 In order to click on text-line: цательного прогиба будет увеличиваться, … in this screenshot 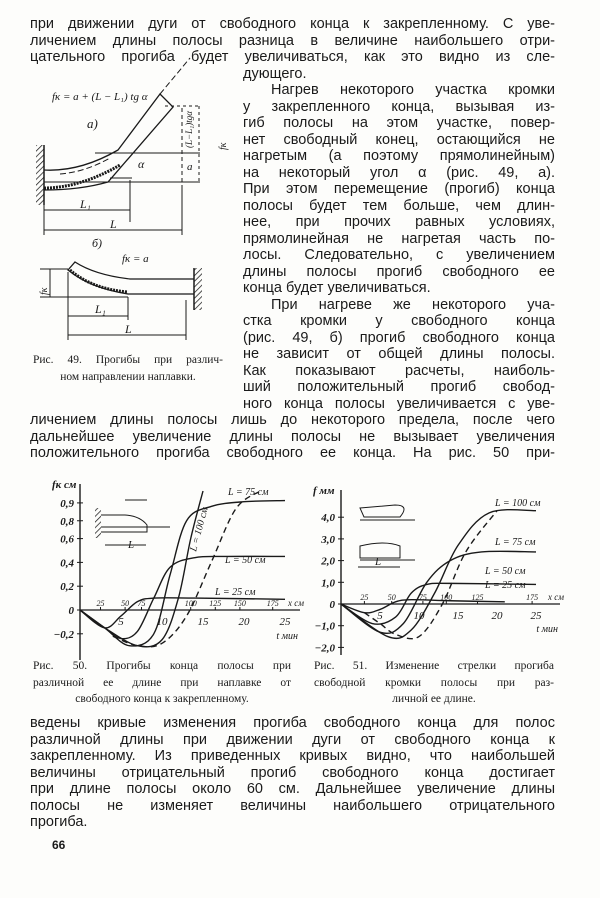, I will do `click(292, 57)`.